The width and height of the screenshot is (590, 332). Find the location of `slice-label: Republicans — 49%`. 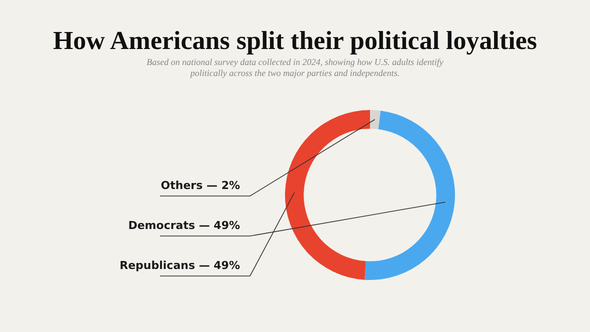

slice-label: Republicans — 49% is located at coordinates (180, 265).